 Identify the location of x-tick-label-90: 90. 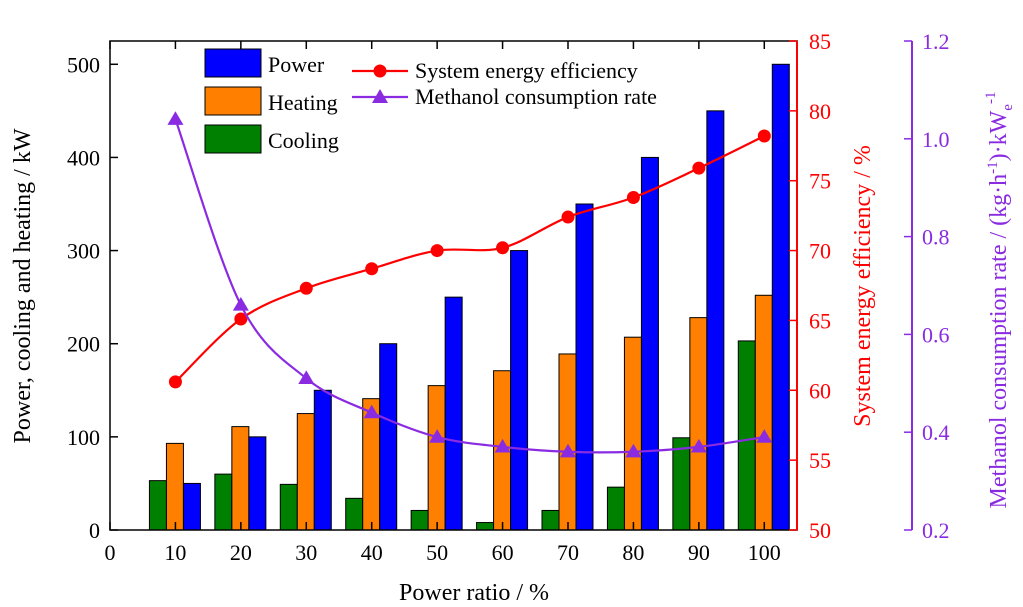
(699, 552).